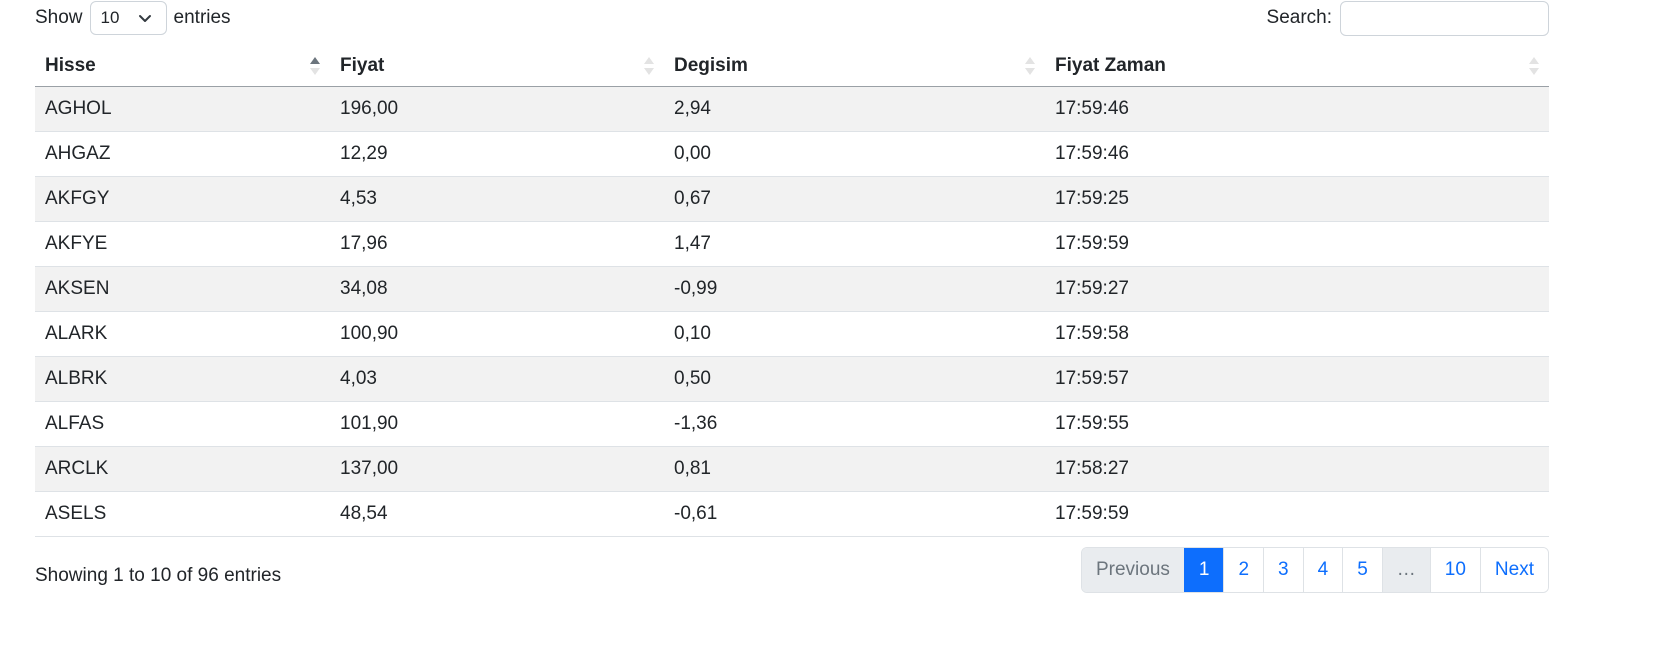 The height and width of the screenshot is (670, 1677). What do you see at coordinates (854, 514) in the screenshot?
I see `cell-degisim: -0,61` at bounding box center [854, 514].